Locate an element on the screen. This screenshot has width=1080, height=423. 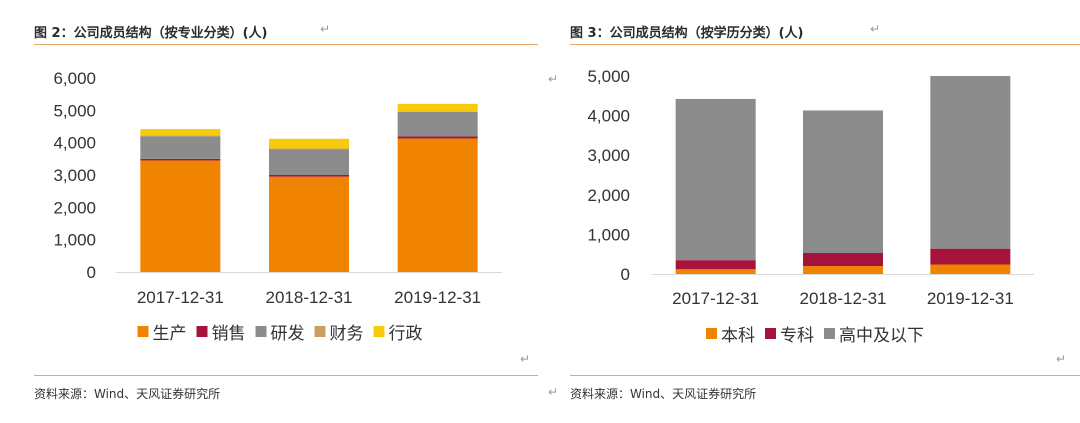
legend-label: 行政 is located at coordinates (406, 333).